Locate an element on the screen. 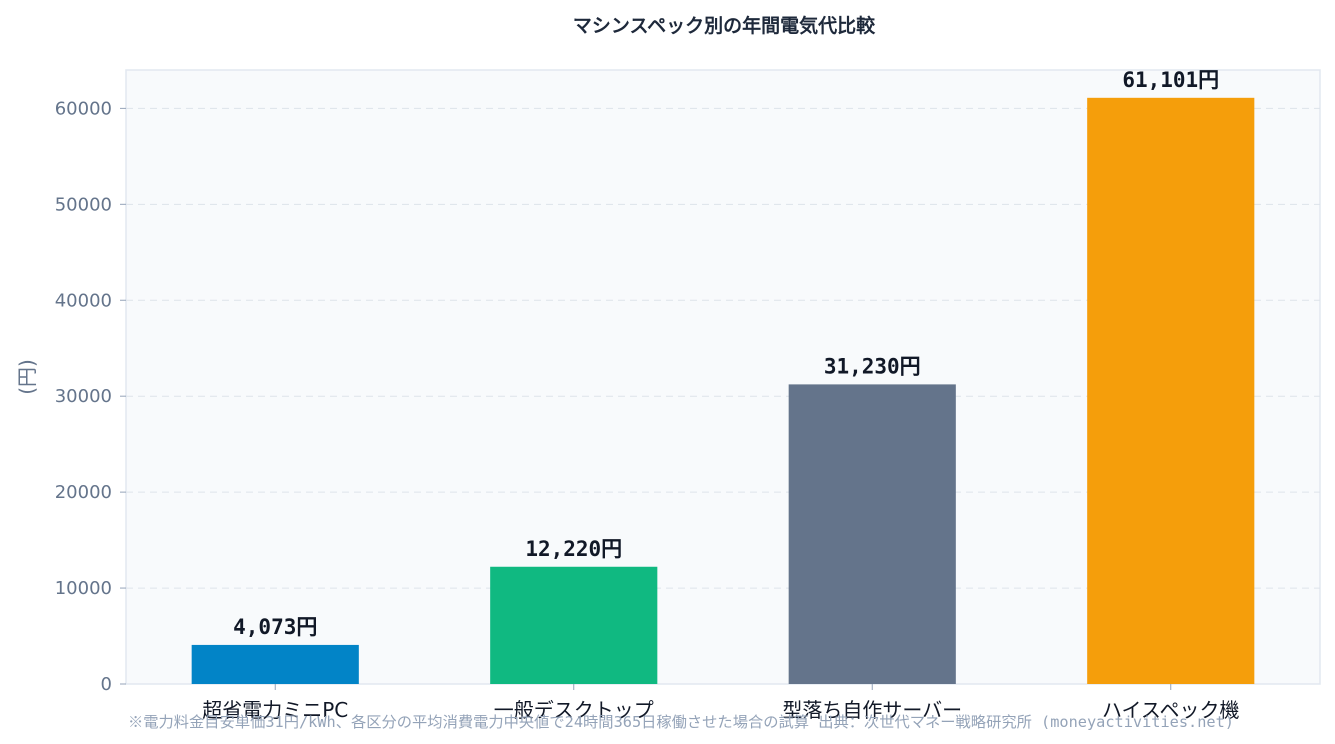  y-axis-ticks: 0 10000 20000 30000 40000 50000 60000 is located at coordinates (90, 396).